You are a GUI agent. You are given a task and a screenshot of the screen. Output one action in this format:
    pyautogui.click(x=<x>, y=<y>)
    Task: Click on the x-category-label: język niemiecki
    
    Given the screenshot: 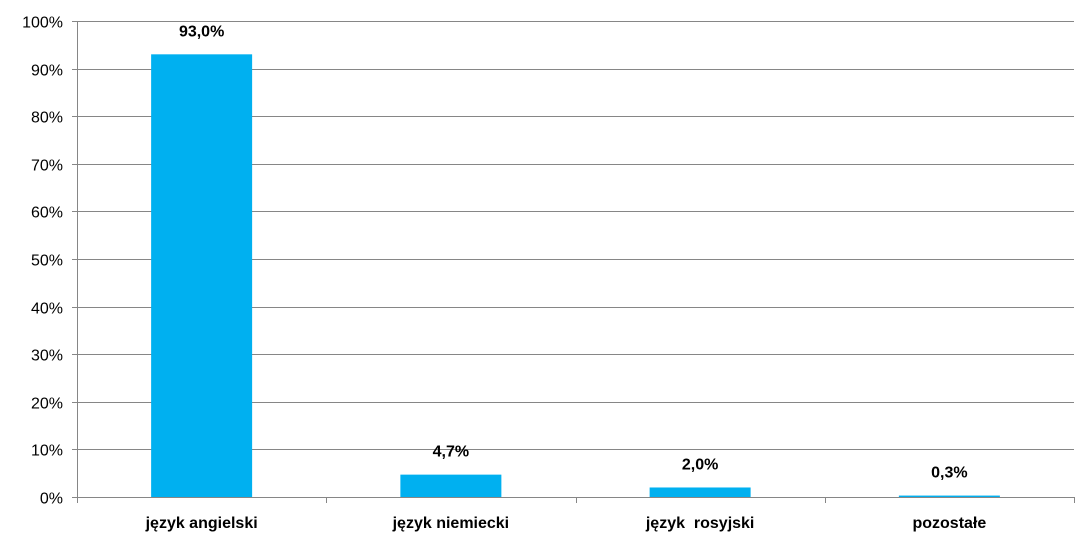 What is the action you would take?
    pyautogui.click(x=451, y=523)
    